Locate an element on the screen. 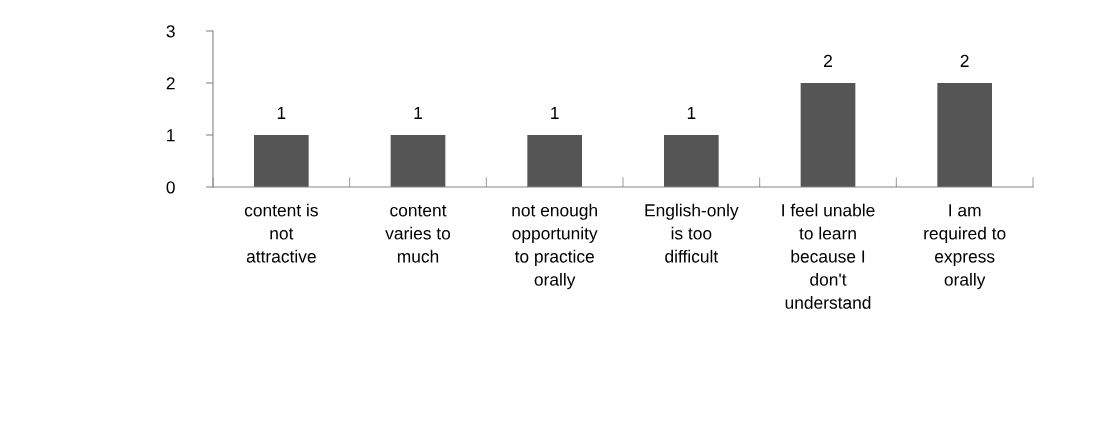  x-tick-label: I feel unable to learn because I don't understand is located at coordinates (828, 256).